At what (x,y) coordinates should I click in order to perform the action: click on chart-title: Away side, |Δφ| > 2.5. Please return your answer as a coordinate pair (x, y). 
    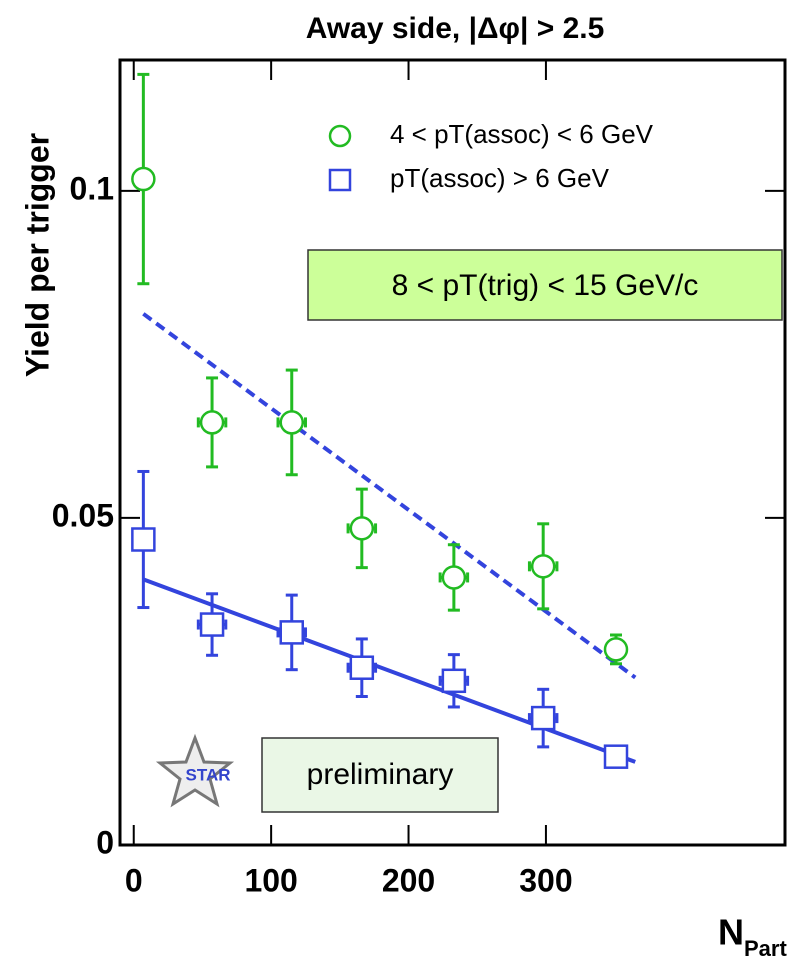
    Looking at the image, I should click on (455, 28).